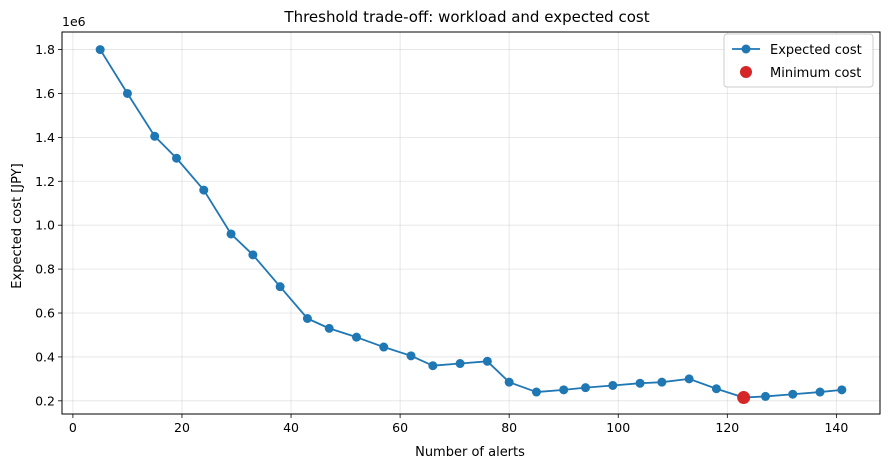 The height and width of the screenshot is (470, 889). I want to click on y-offset-label: 1e6, so click(74, 21).